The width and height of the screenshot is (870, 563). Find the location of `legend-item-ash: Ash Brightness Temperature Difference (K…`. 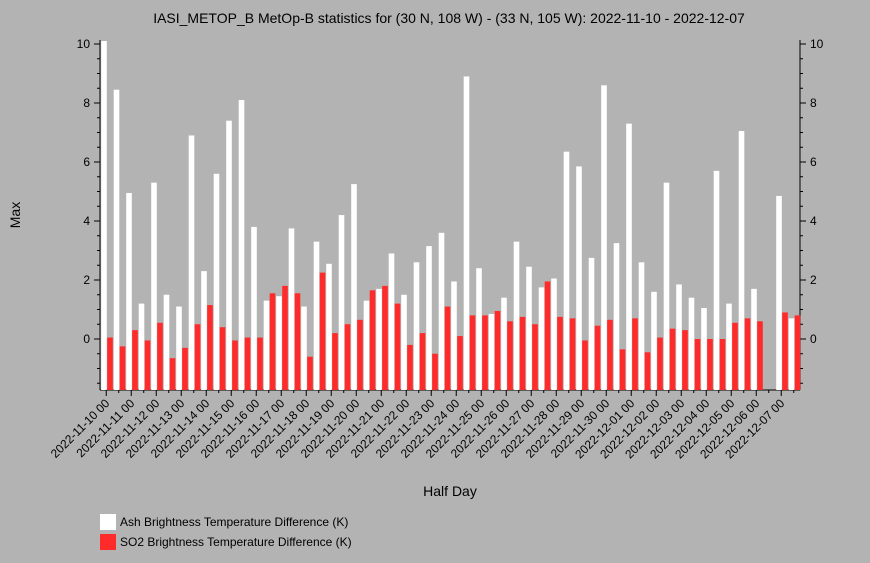

legend-item-ash: Ash Brightness Temperature Difference (K… is located at coordinates (226, 522).